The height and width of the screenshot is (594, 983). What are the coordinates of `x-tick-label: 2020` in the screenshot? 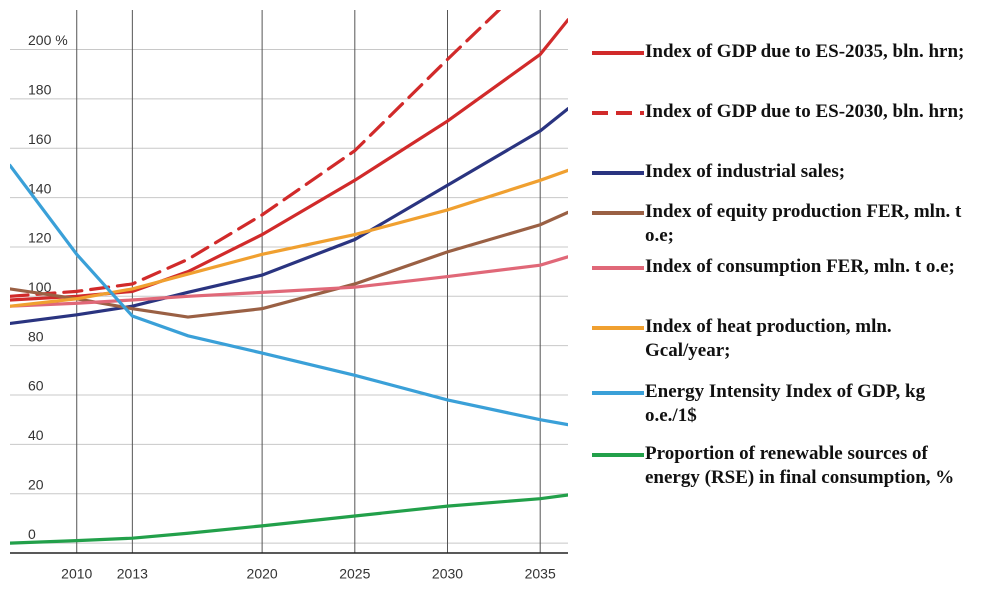 It's located at (262, 574).